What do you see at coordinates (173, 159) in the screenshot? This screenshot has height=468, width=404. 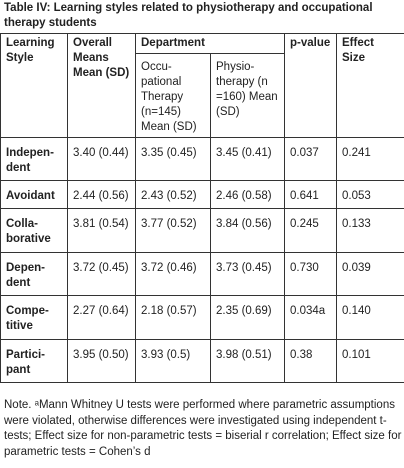 I see `cell-occupational: 3.35 (0.45)` at bounding box center [173, 159].